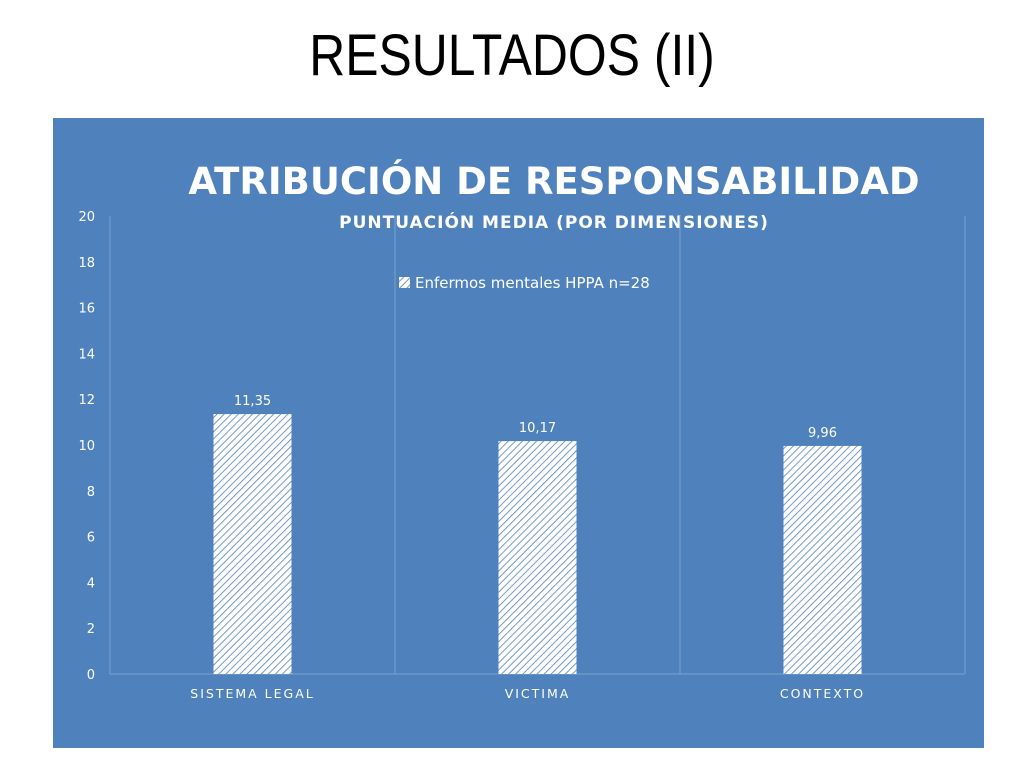  What do you see at coordinates (512, 55) in the screenshot?
I see `slide-title: RESULTADOS (II)` at bounding box center [512, 55].